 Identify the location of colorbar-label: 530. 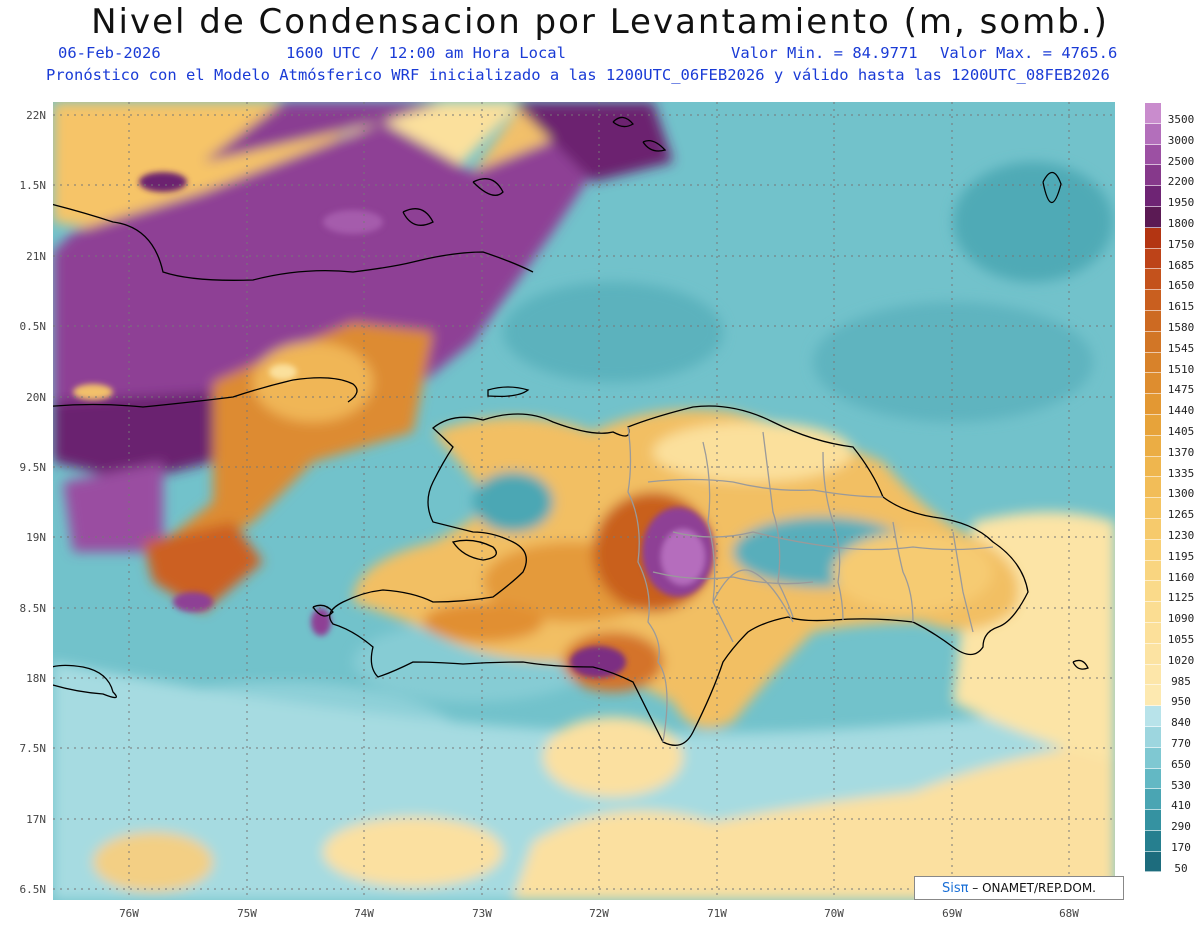
(1181, 785).